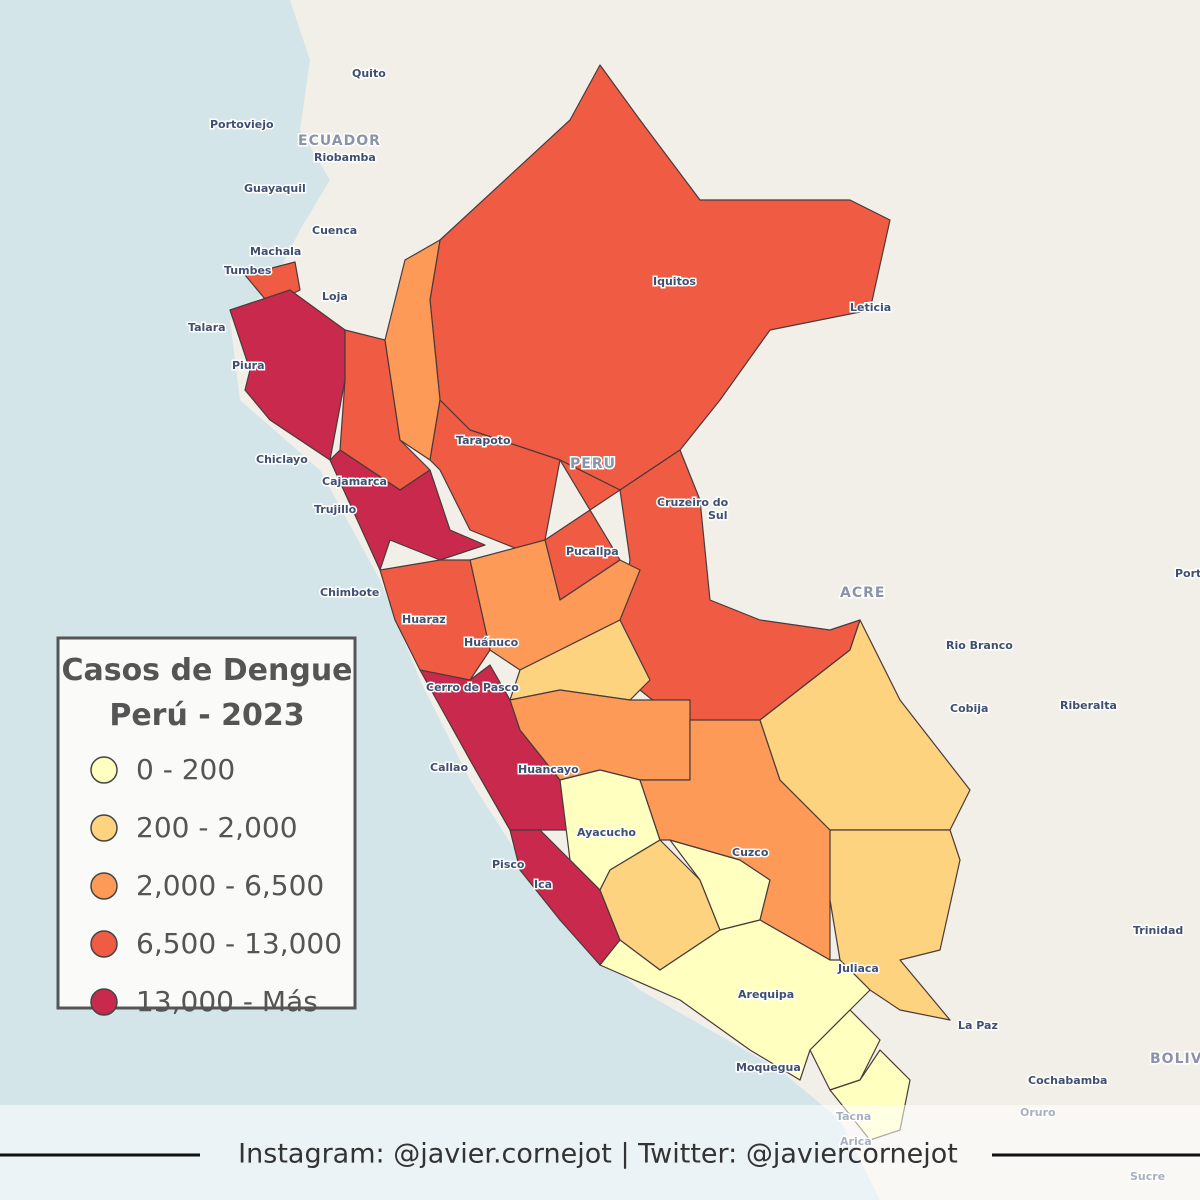 The image size is (1200, 1200). Describe the element at coordinates (339, 141) in the screenshot. I see `country-label: ECUADOR` at that location.